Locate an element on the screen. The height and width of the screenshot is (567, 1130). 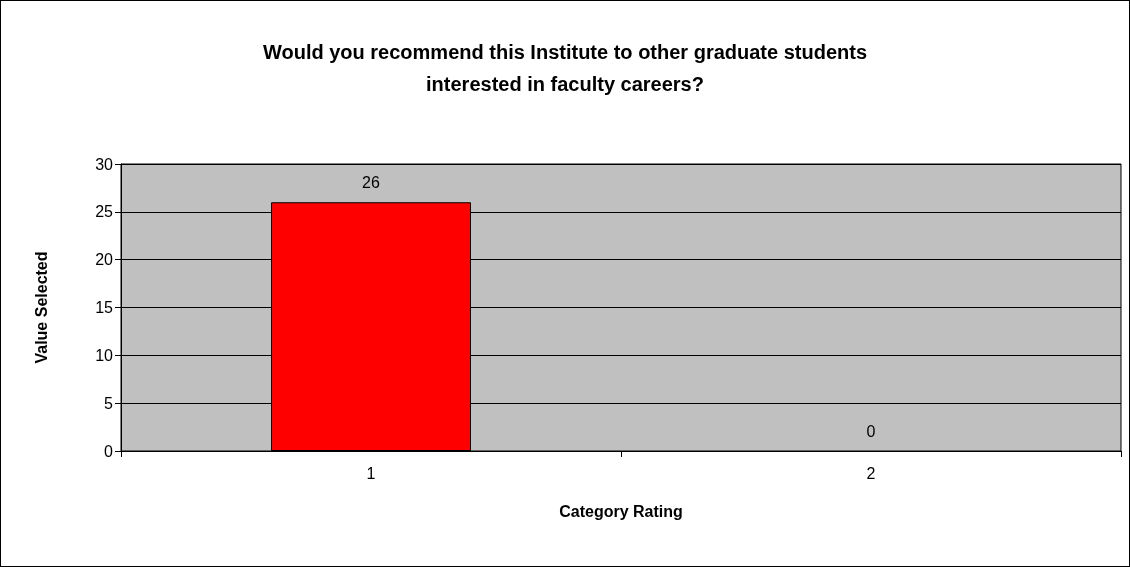
y-tick-label: 10 is located at coordinates (104, 355).